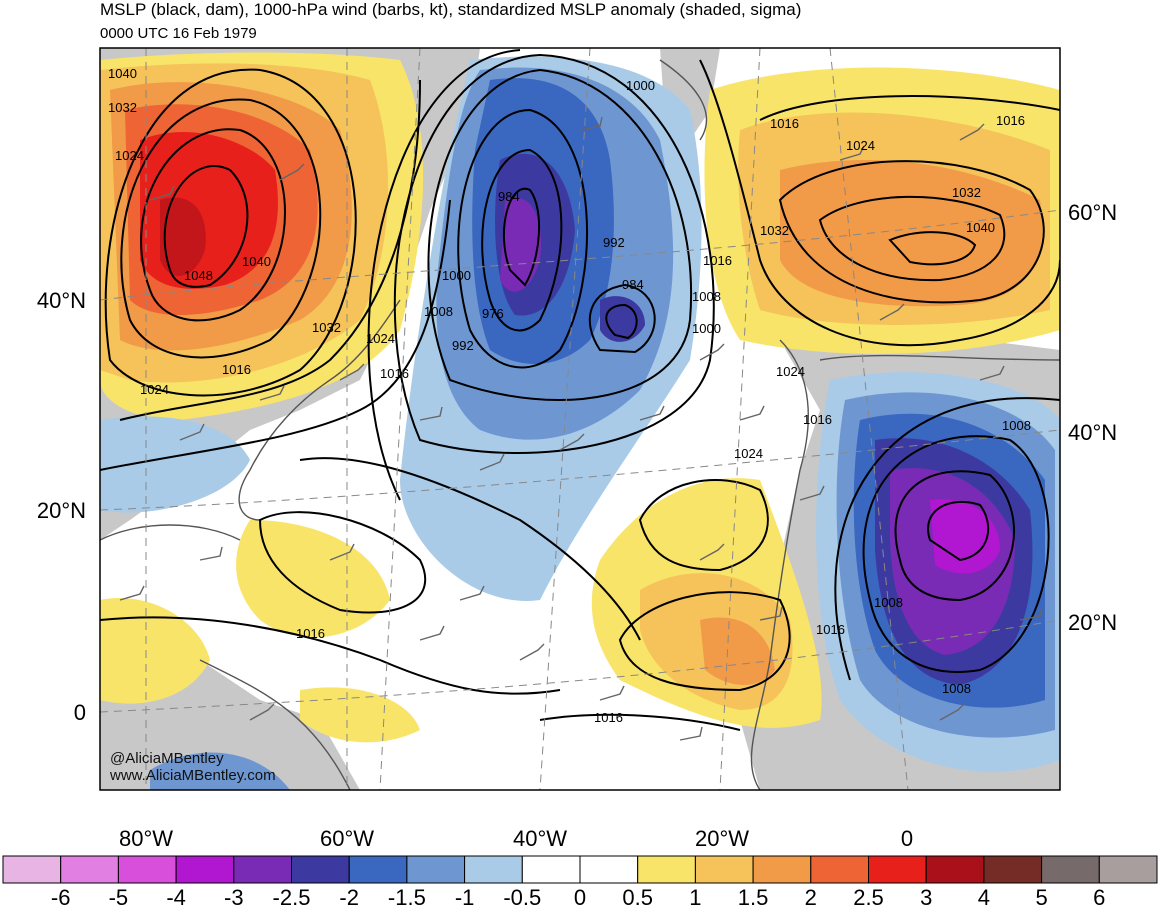  Describe the element at coordinates (80, 712) in the screenshot. I see `lat-label: 0` at that location.